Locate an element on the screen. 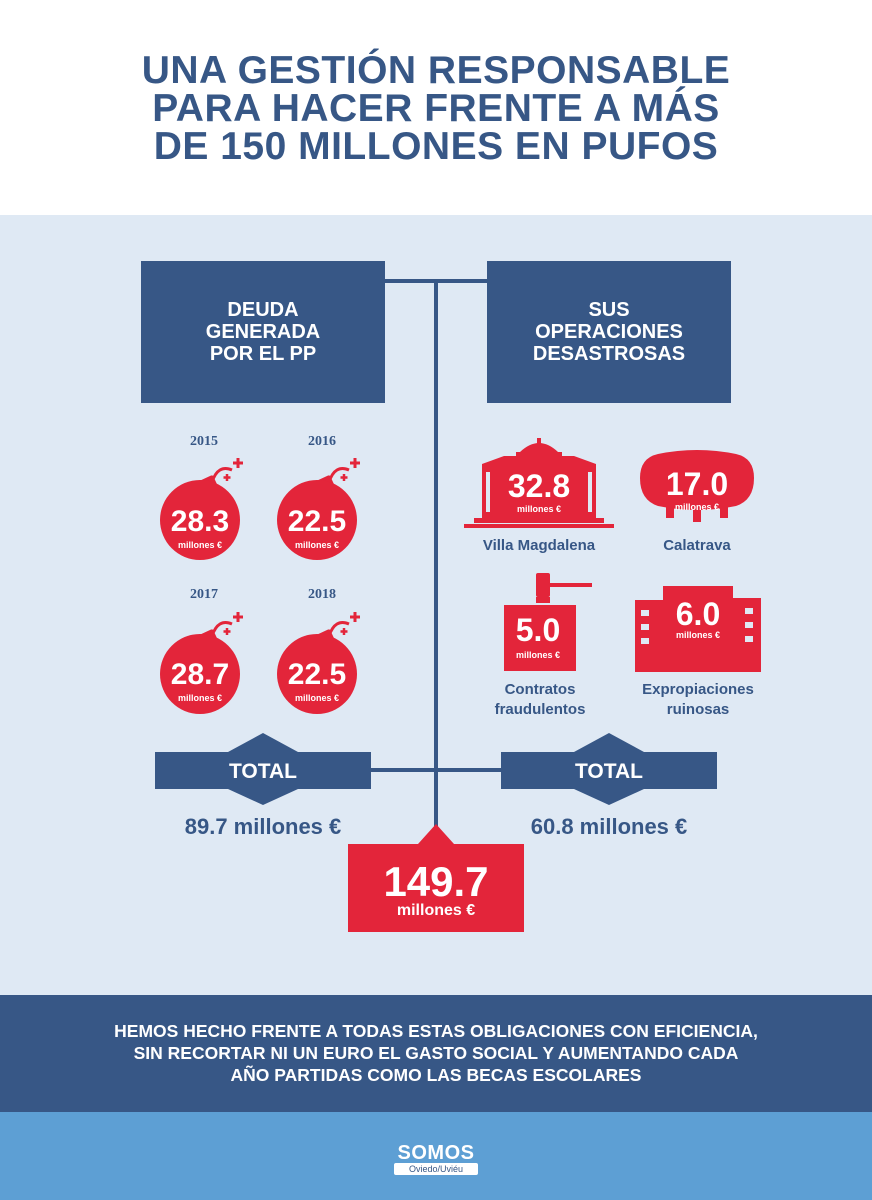 The width and height of the screenshot is (872, 1200). grand-total-unit: millones € is located at coordinates (436, 910).